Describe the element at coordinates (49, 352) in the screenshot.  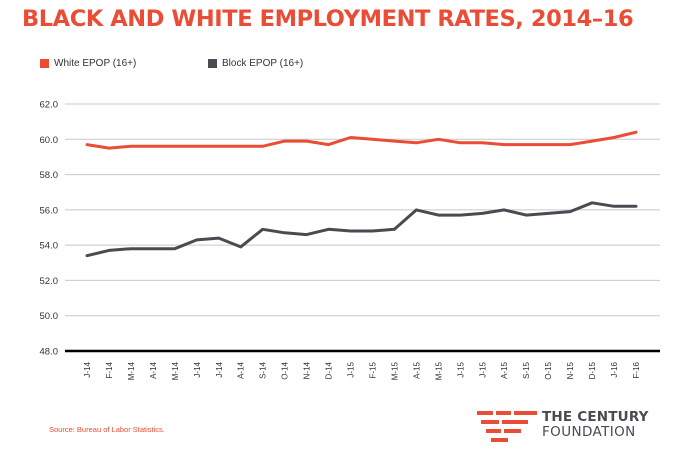
I see `y-tick-label: 48.0` at that location.